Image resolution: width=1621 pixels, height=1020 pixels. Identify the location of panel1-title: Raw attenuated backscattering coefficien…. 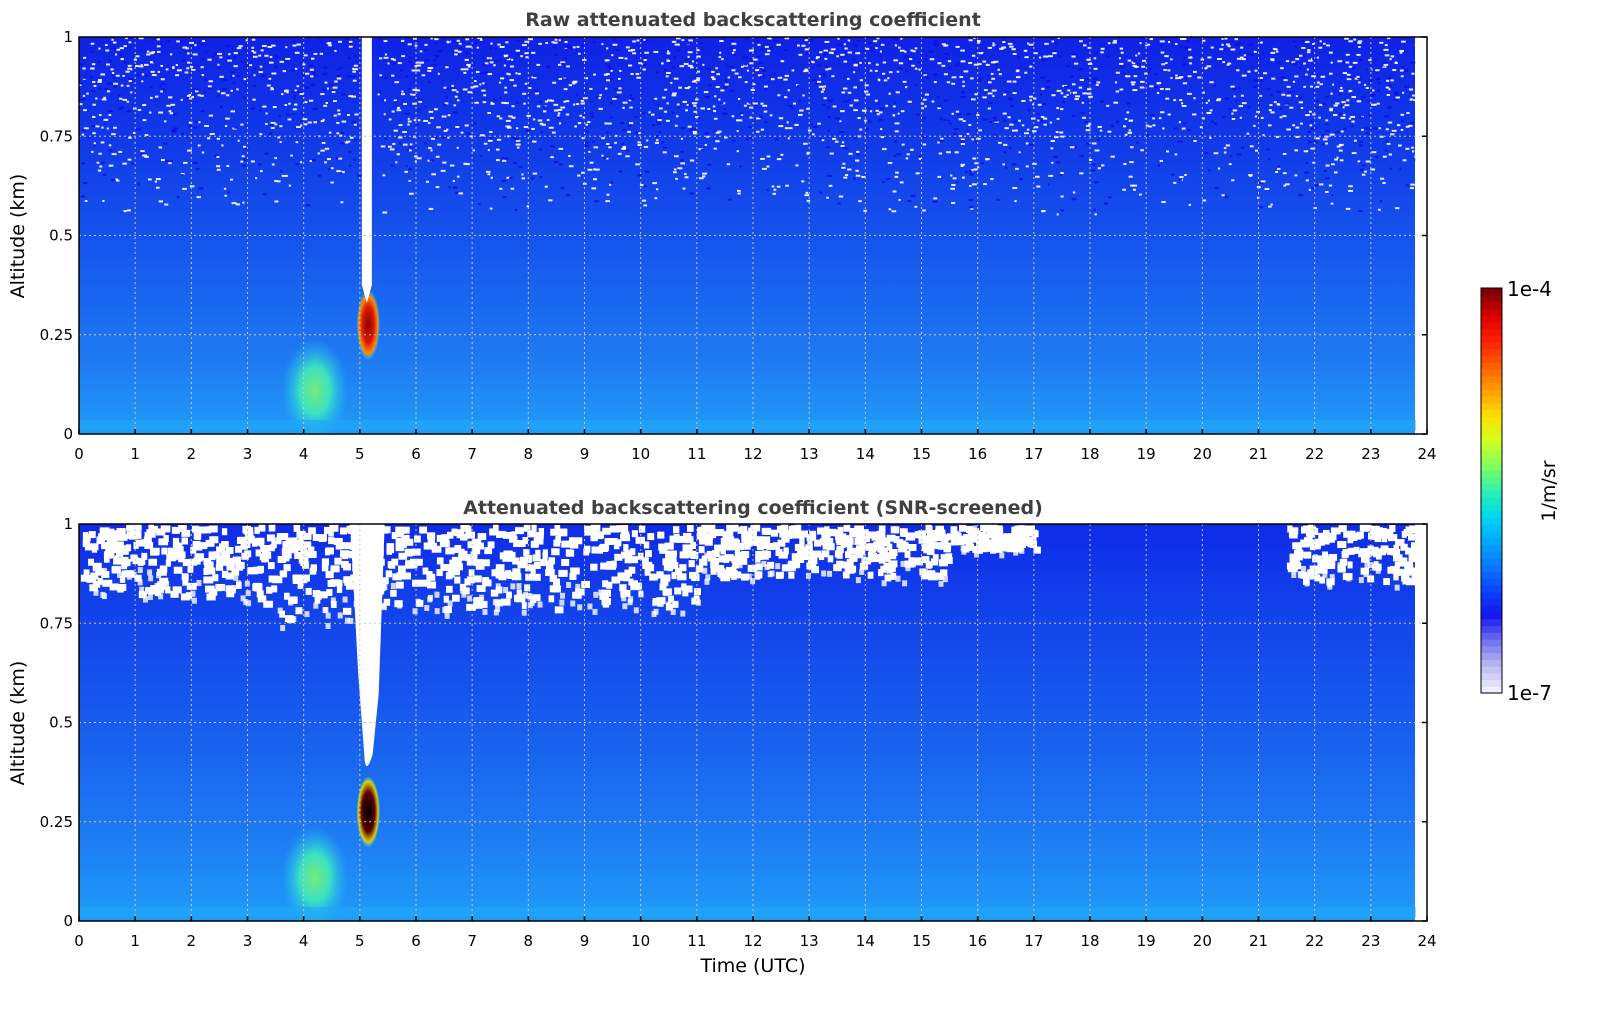
(753, 20).